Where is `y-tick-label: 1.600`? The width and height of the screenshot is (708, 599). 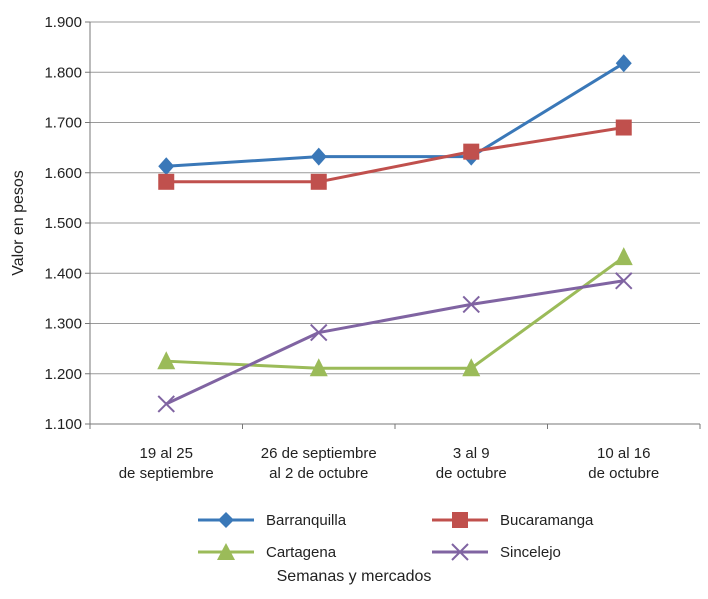 y-tick-label: 1.600 is located at coordinates (63, 173).